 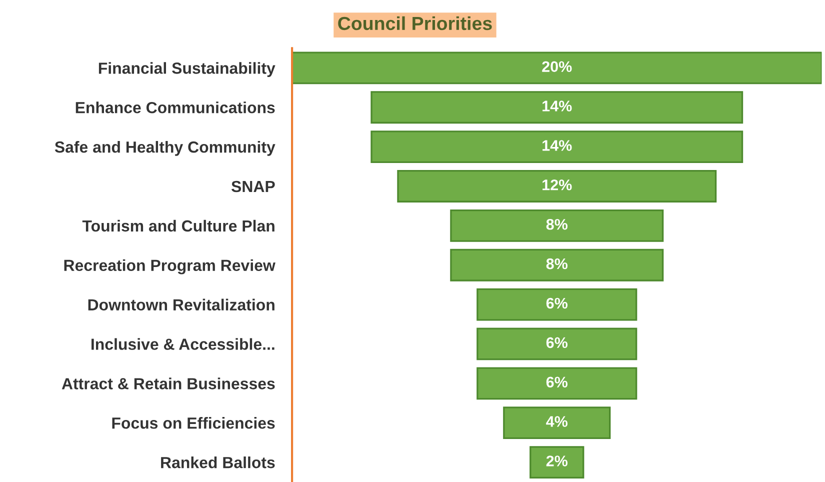 What do you see at coordinates (557, 66) in the screenshot?
I see `data-label: 20%` at bounding box center [557, 66].